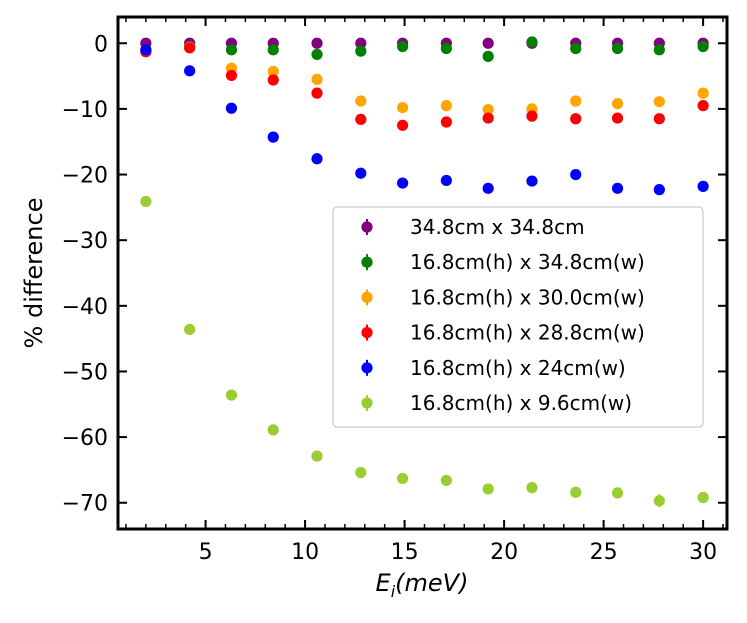 This screenshot has height=623, width=747. Describe the element at coordinates (393, 591) in the screenshot. I see `x-axis-title-subscript: i` at that location.